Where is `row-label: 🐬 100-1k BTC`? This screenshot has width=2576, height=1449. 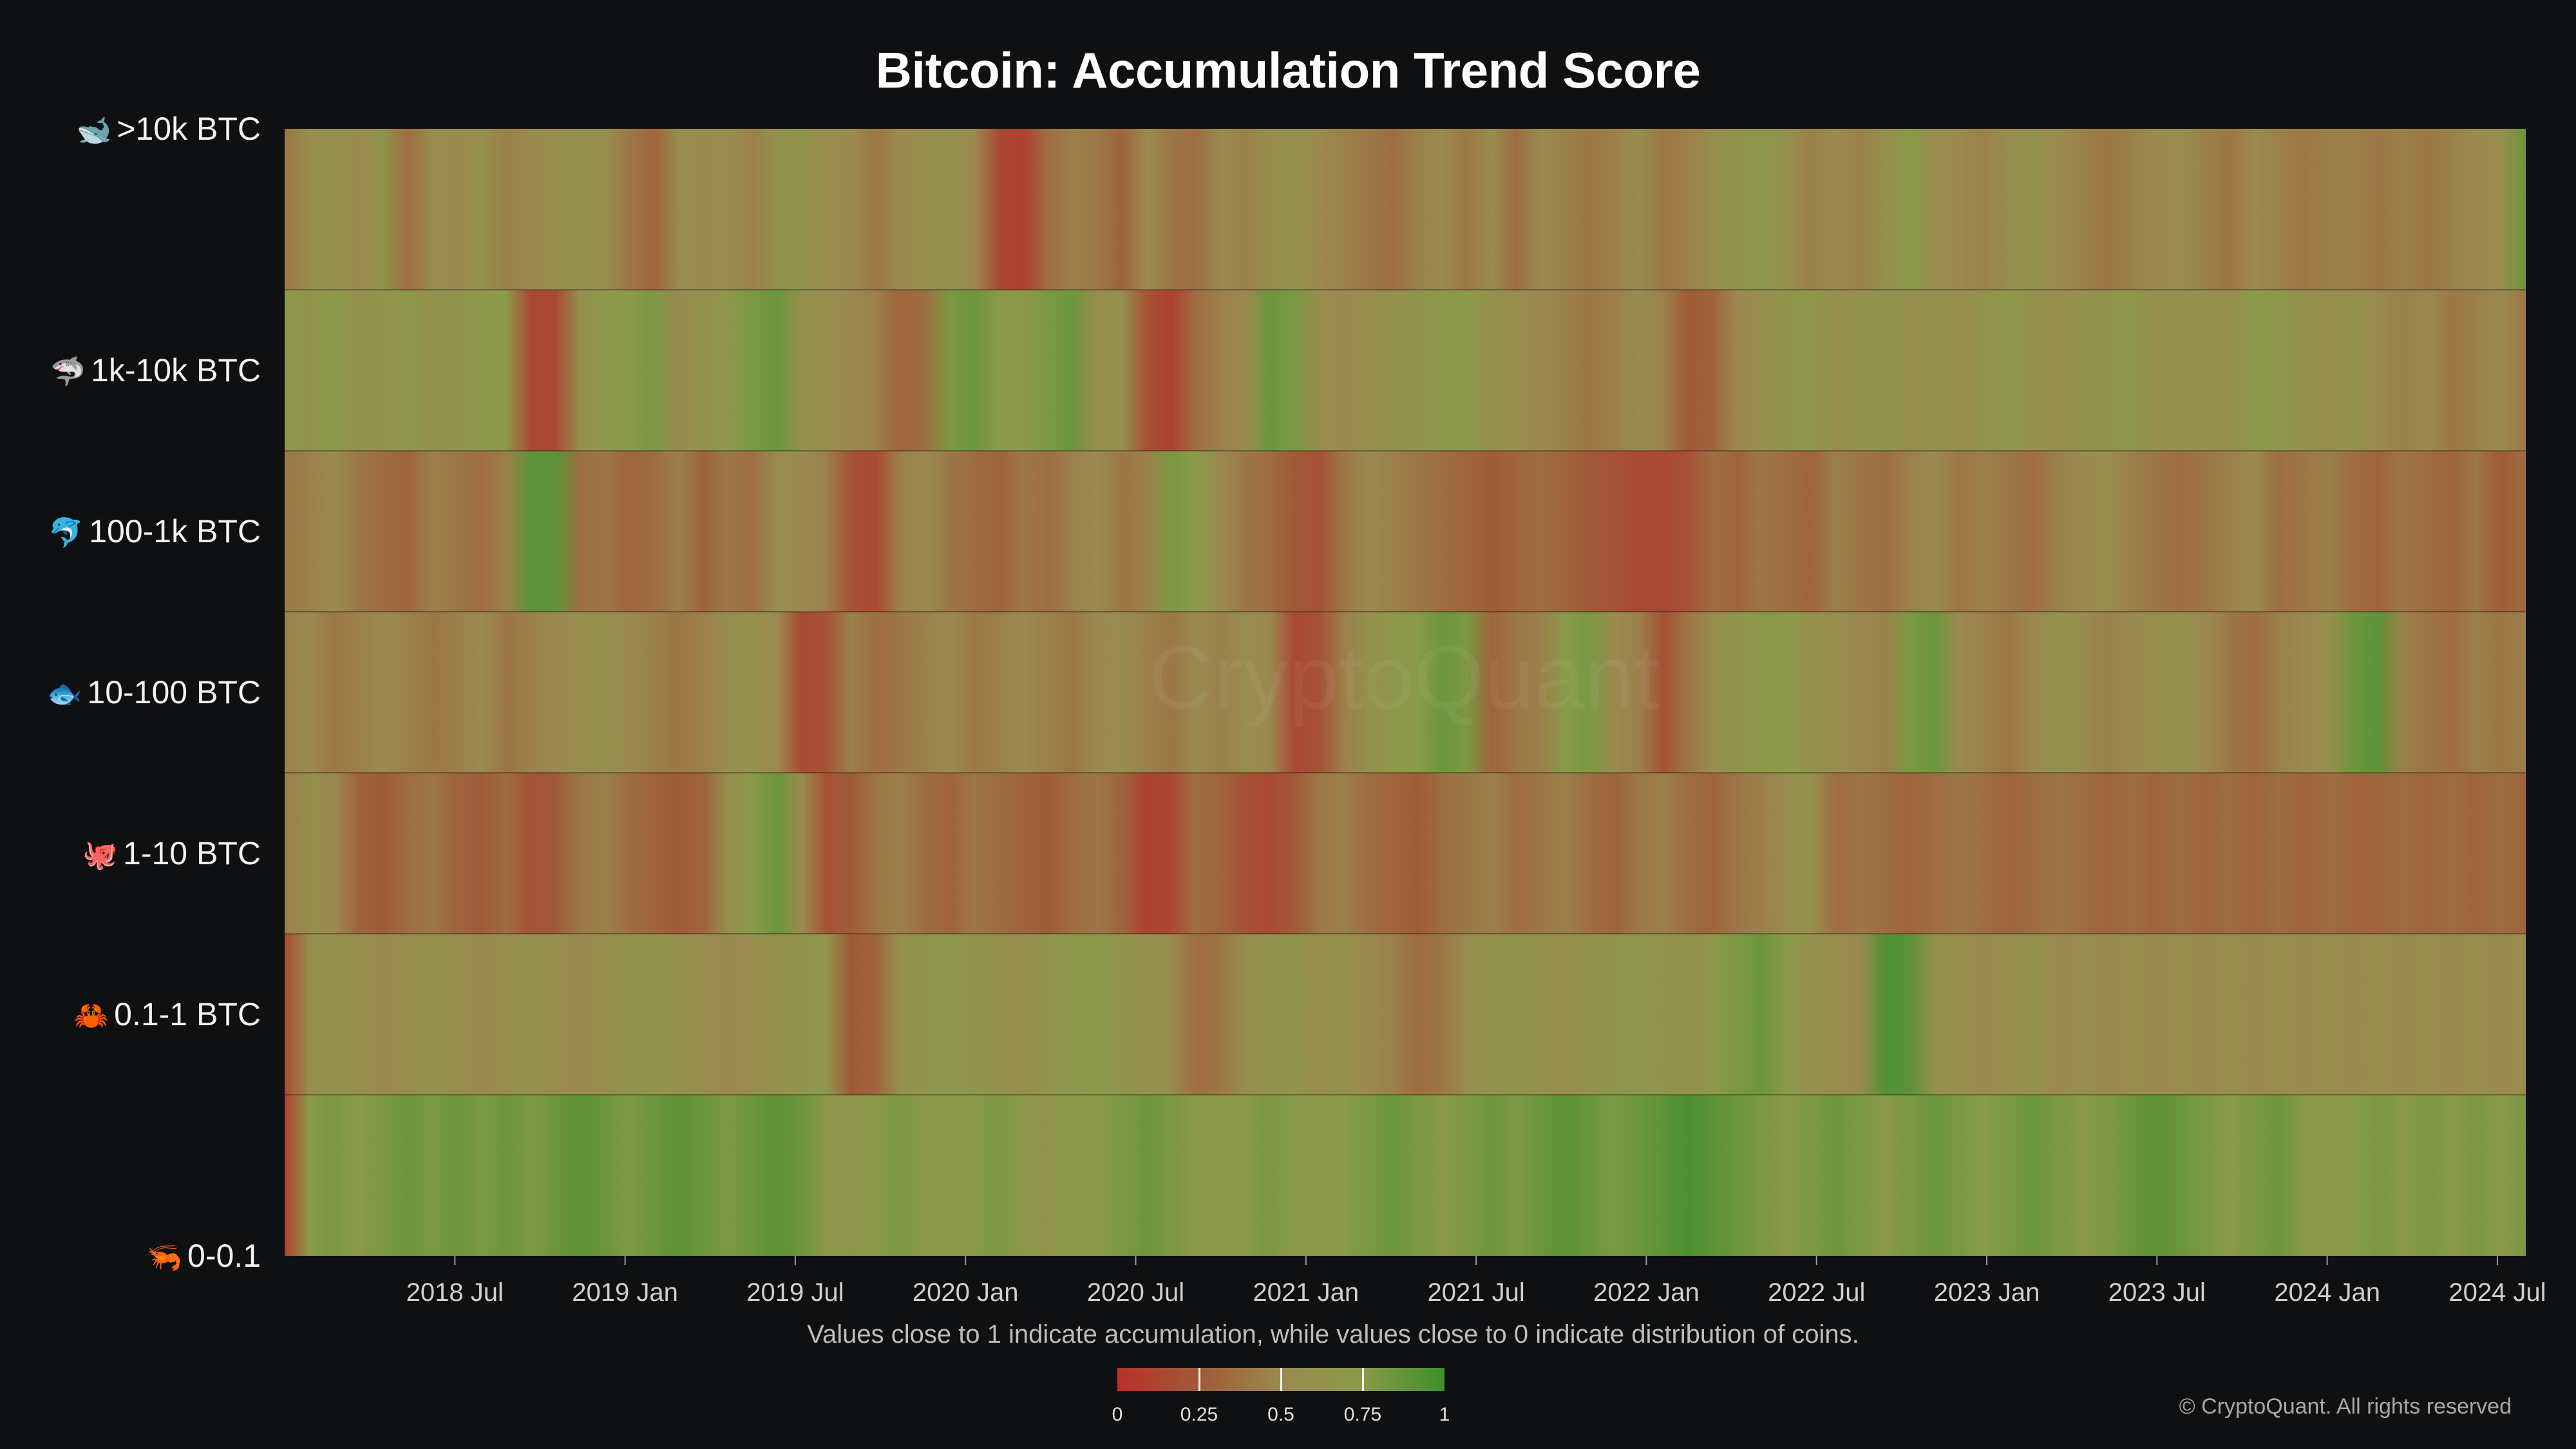
row-label: 🐬 100-1k BTC is located at coordinates (137, 531).